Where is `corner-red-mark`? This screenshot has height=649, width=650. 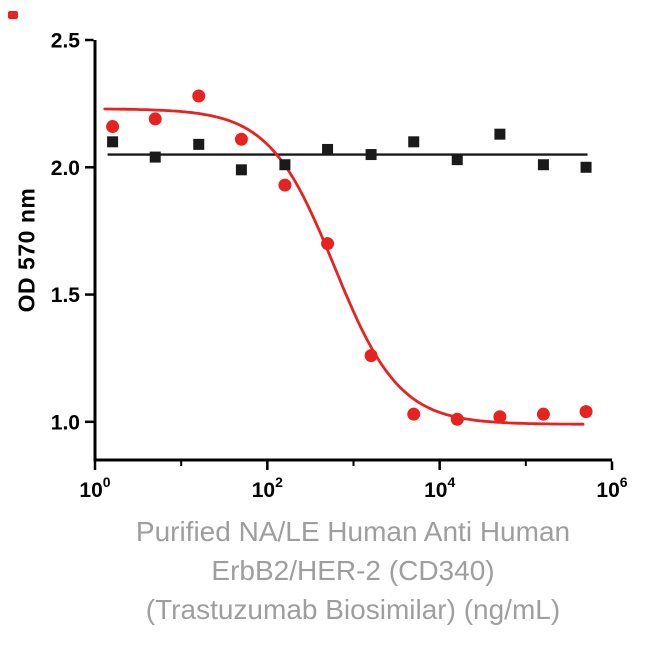
corner-red-mark is located at coordinates (13, 15).